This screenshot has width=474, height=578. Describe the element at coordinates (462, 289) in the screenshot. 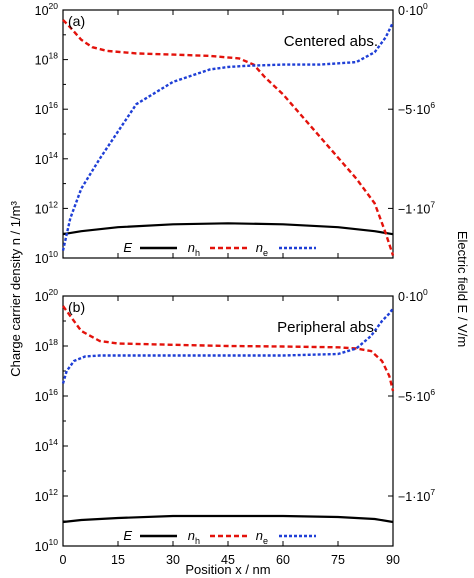

I see `y-axis-right-title: Electric field E / V/m` at that location.